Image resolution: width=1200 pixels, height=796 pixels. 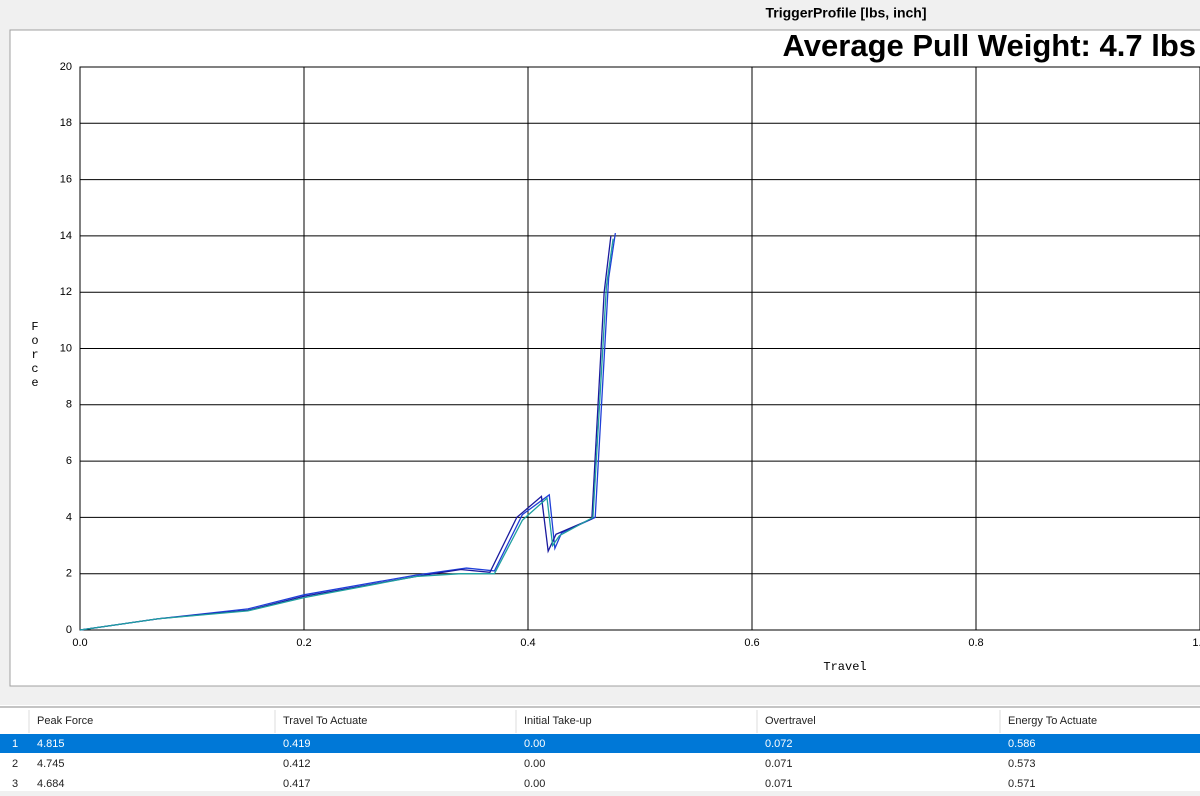 What do you see at coordinates (1022, 764) in the screenshot?
I see `table-cell: 0.573` at bounding box center [1022, 764].